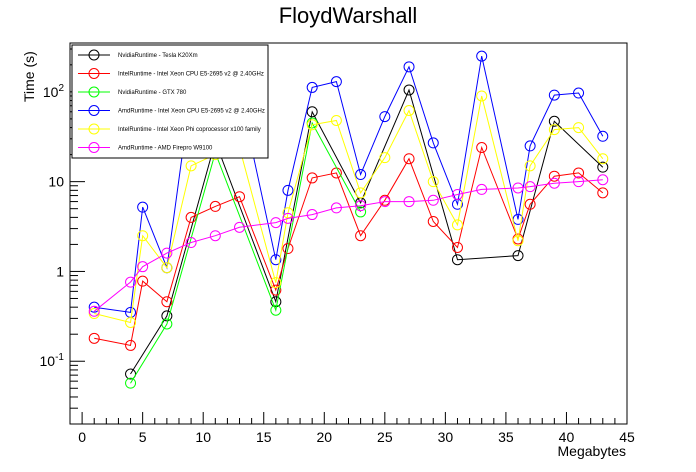 The width and height of the screenshot is (696, 472). I want to click on legend-item: NvidiaRuntime - Tesla K20Xm, so click(138, 55).